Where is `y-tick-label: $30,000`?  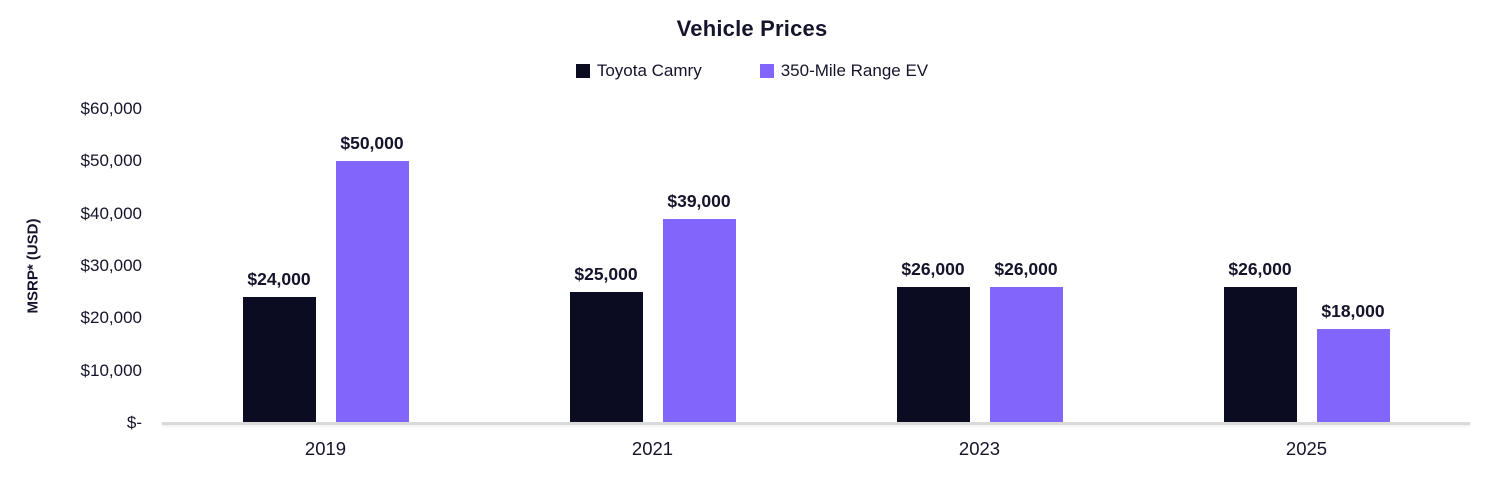 y-tick-label: $30,000 is located at coordinates (111, 265).